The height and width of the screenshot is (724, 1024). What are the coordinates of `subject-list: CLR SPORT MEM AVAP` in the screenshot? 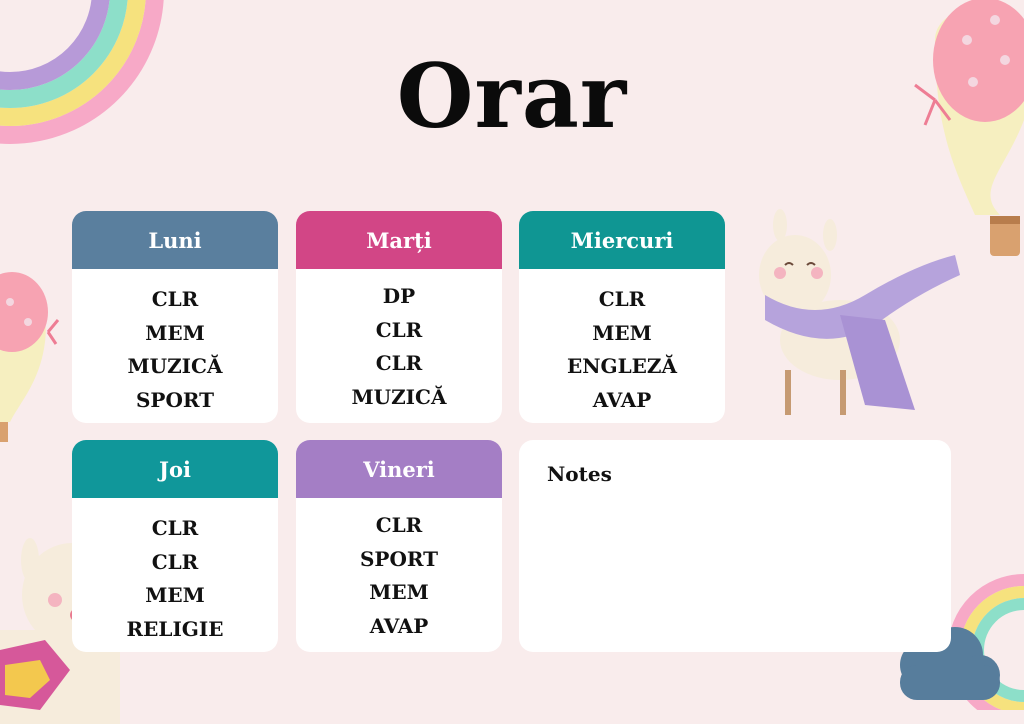 It's located at (399, 570).